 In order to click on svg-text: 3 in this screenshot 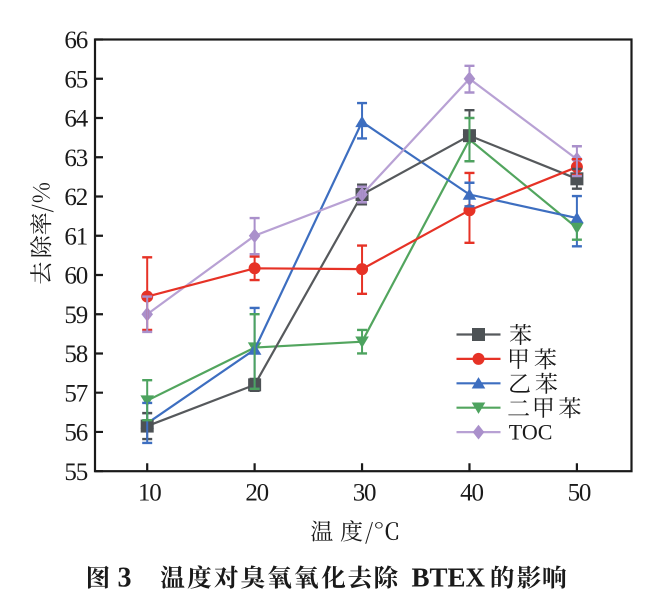, I will do `click(125, 578)`.